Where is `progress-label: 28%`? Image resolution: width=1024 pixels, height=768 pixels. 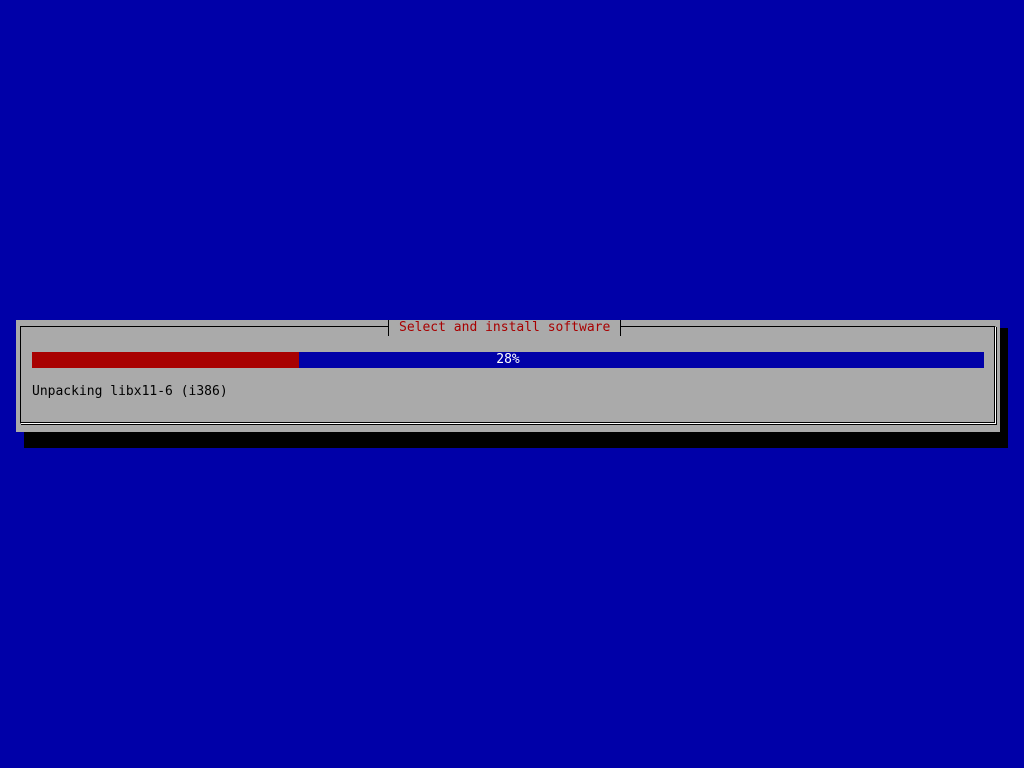
progress-label: 28% is located at coordinates (508, 359).